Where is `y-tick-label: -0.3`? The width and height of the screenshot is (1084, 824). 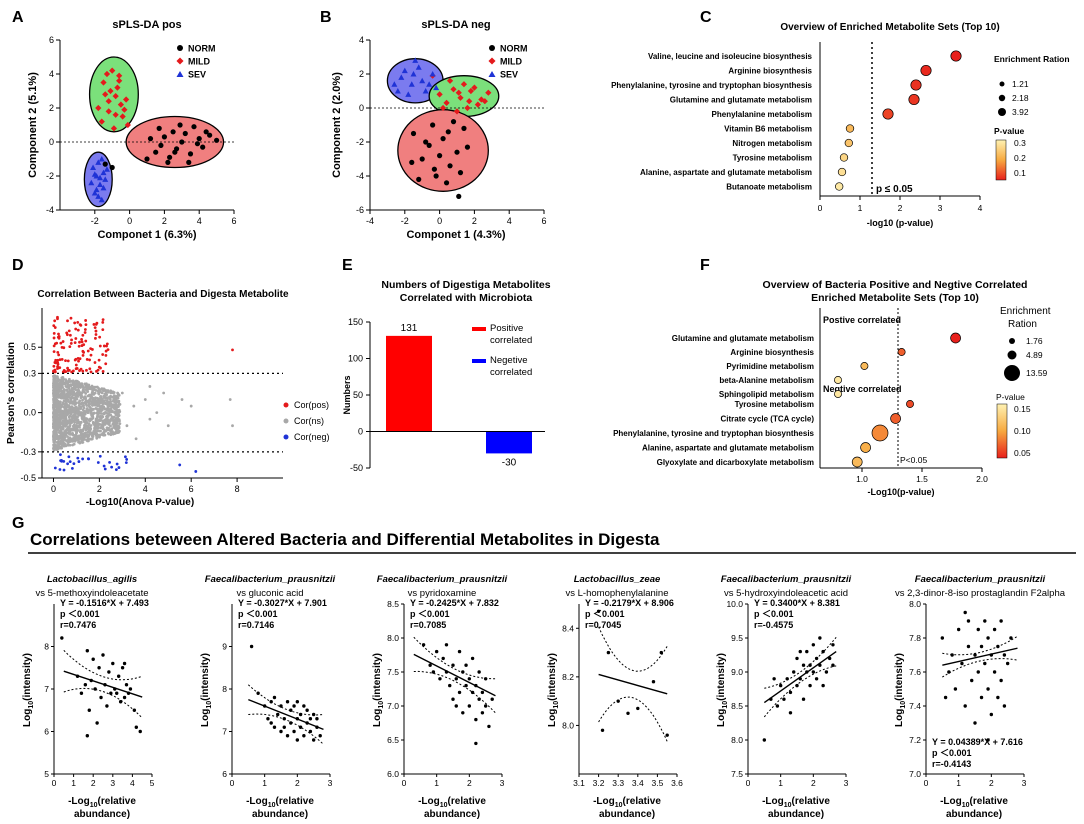 y-tick-label: -0.3 is located at coordinates (28, 452).